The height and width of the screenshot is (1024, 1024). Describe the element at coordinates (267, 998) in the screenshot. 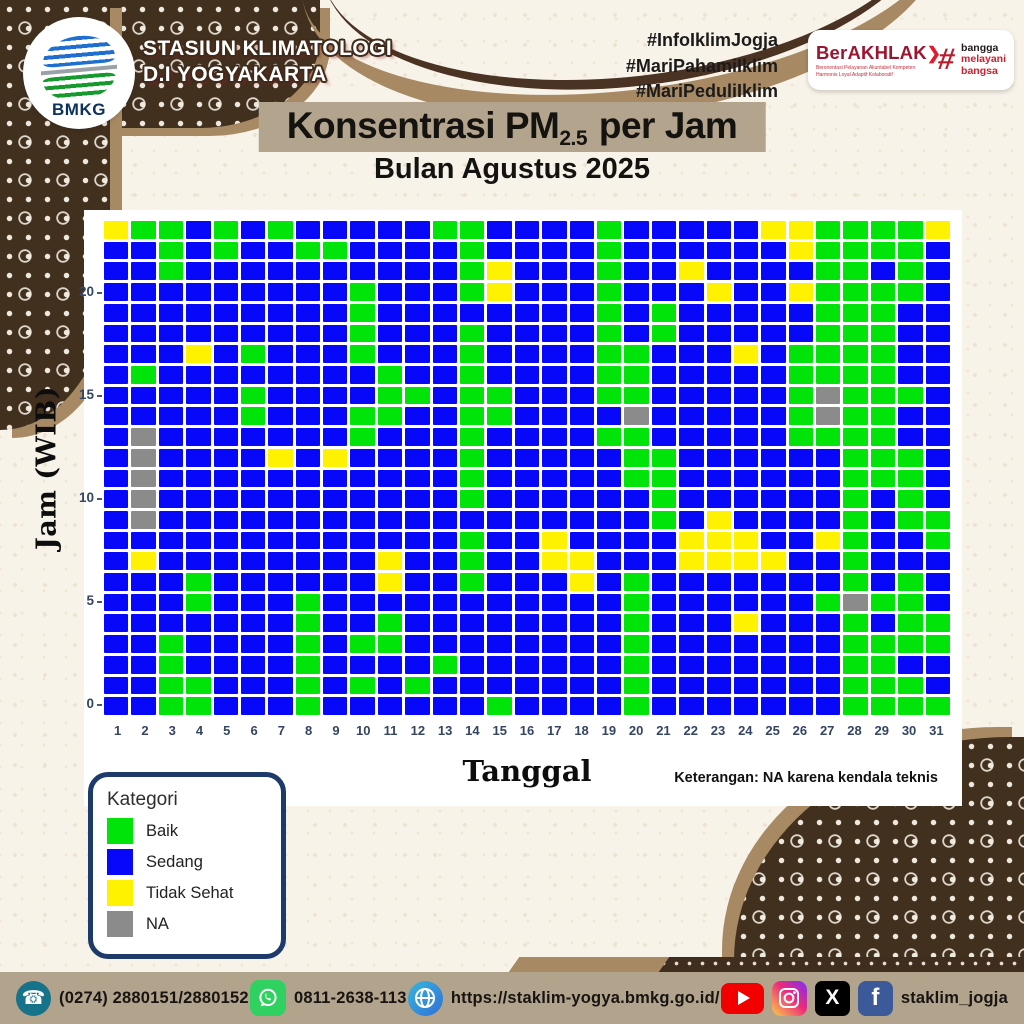

I see `whatsapp-icon` at that location.